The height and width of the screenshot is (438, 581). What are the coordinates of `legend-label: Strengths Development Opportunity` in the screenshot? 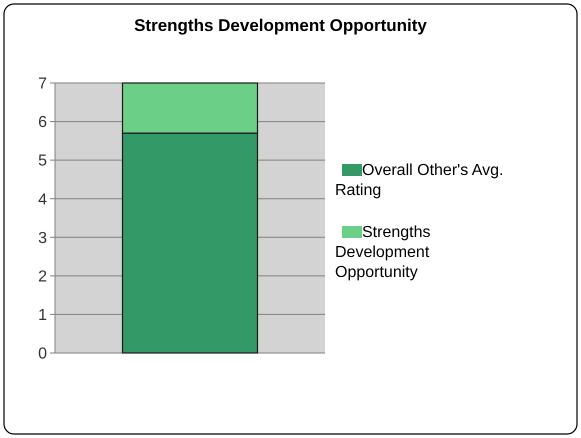 It's located at (382, 252).